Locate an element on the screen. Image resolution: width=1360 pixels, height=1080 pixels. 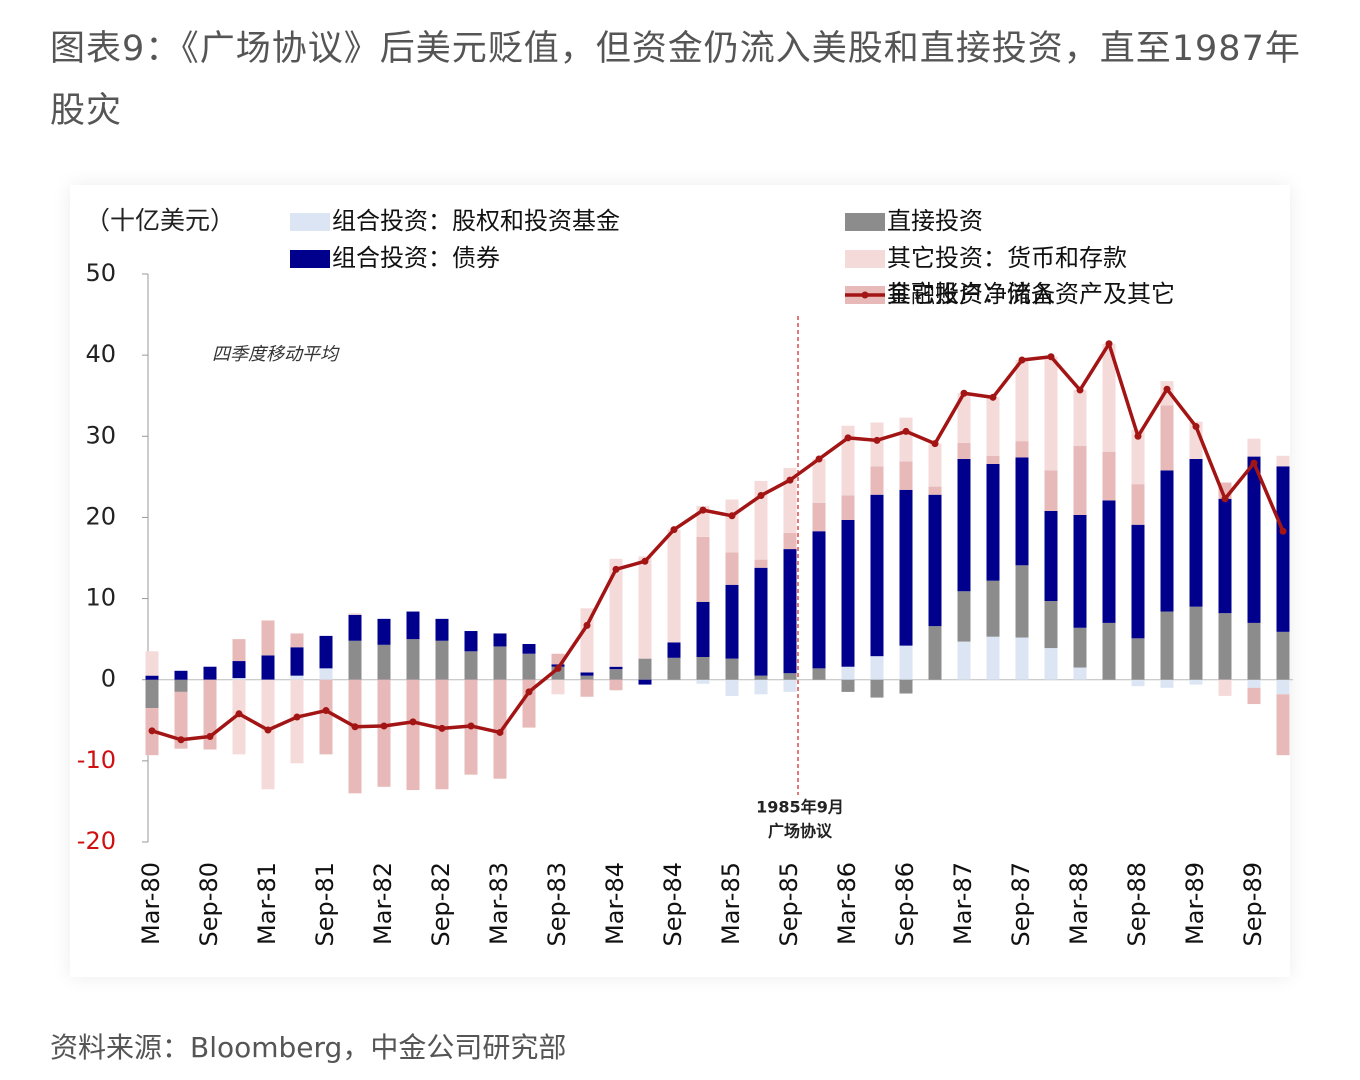
legend-label: 其它投资：储备资产及其它 is located at coordinates (1031, 294).